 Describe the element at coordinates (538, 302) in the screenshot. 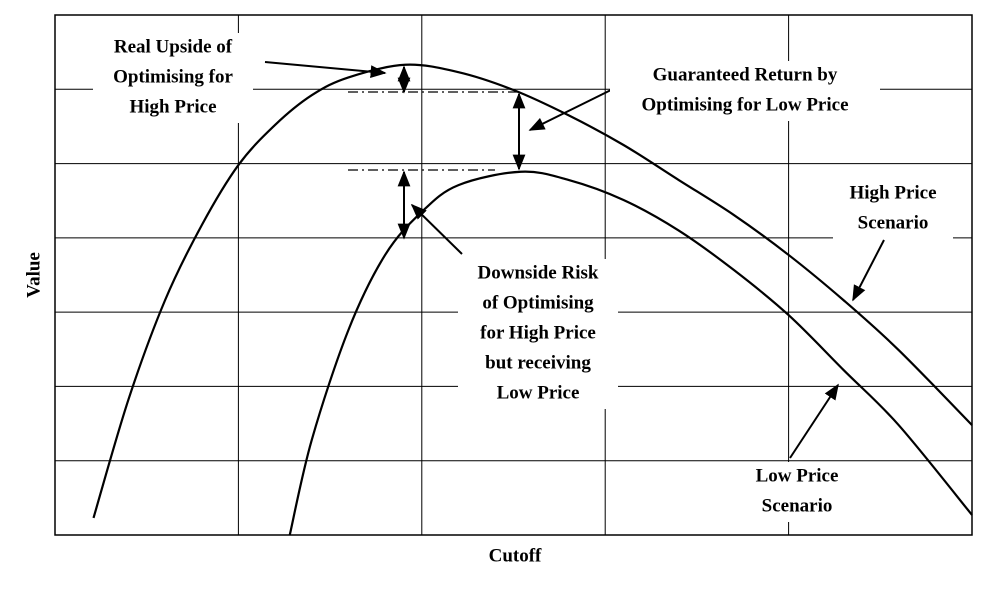

I see `annotation-text: of Optimising` at that location.